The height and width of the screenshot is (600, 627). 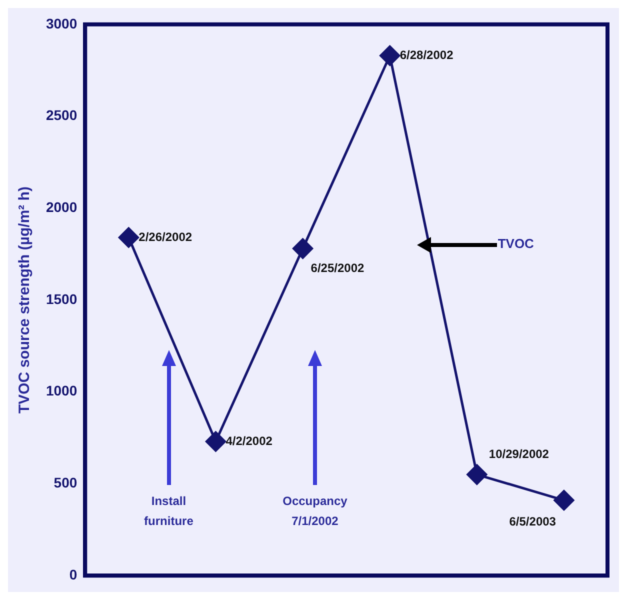 I want to click on y-tick-label: 1500, so click(x=62, y=298).